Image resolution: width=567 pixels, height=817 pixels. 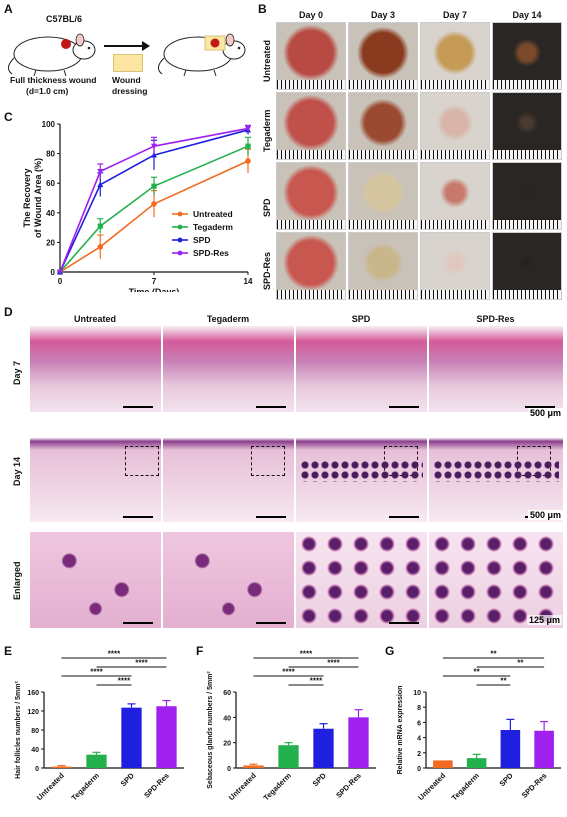 I want to click on panelb-row-spd: SPD, so click(x=267, y=207).